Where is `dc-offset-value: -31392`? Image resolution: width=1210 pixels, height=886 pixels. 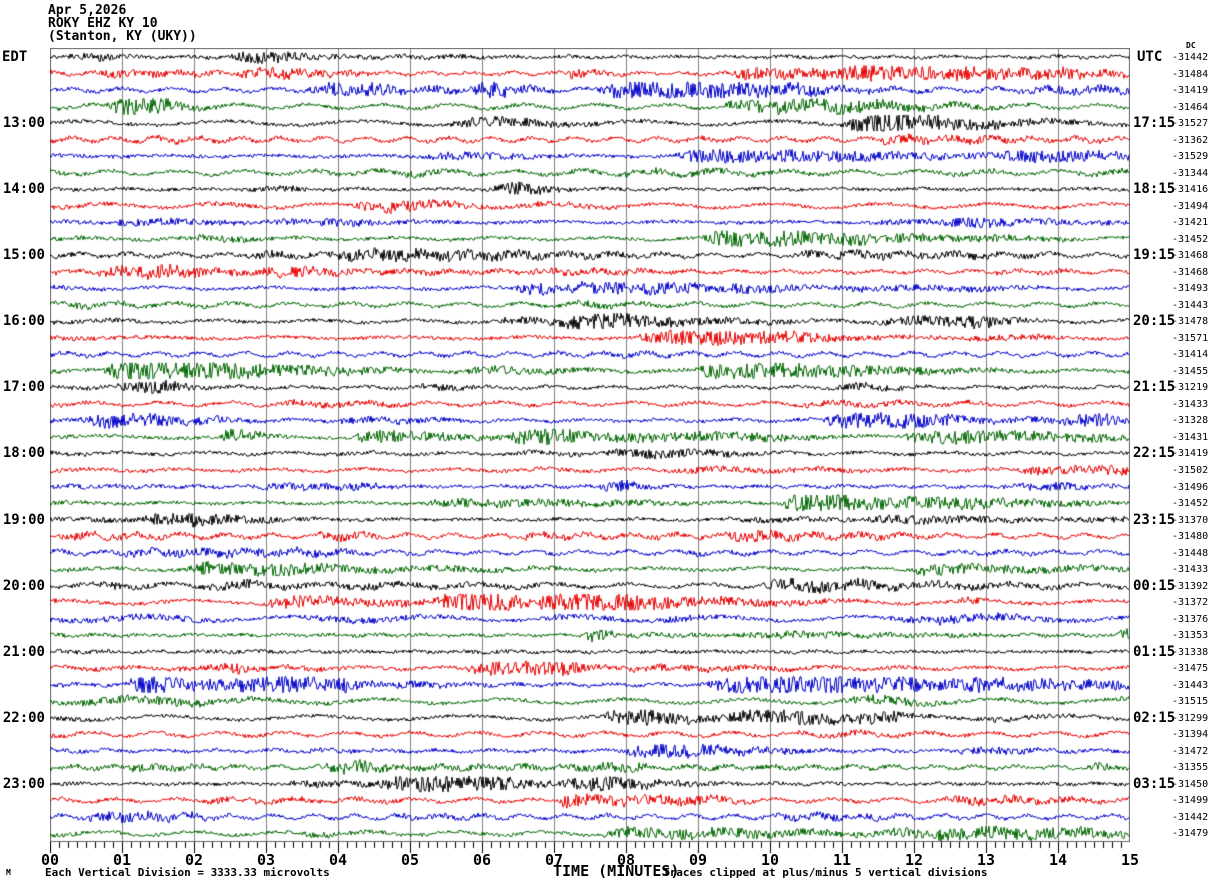 dc-offset-value: -31392 is located at coordinates (1190, 586).